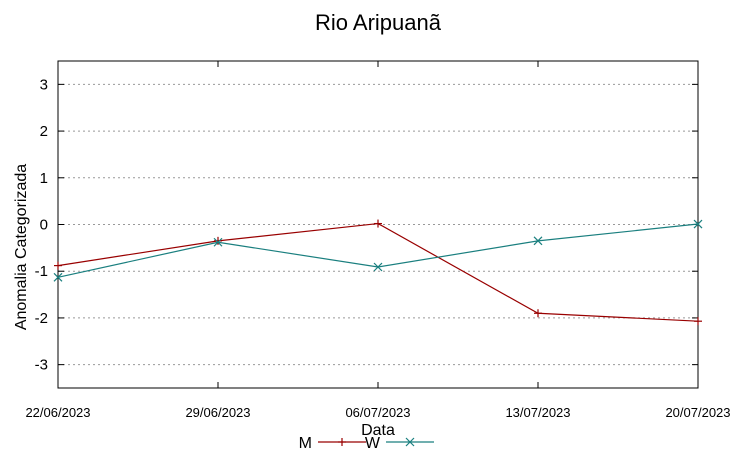 The width and height of the screenshot is (752, 458). I want to click on y-tick-label: 1, so click(44, 178).